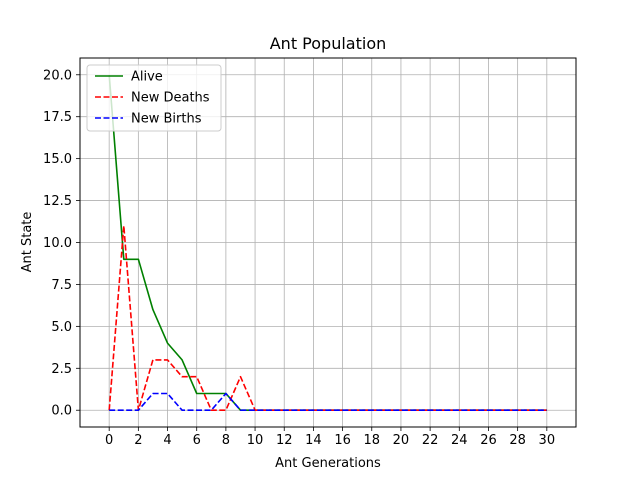 This screenshot has width=640, height=480. I want to click on x-tick-label: 8, so click(226, 440).